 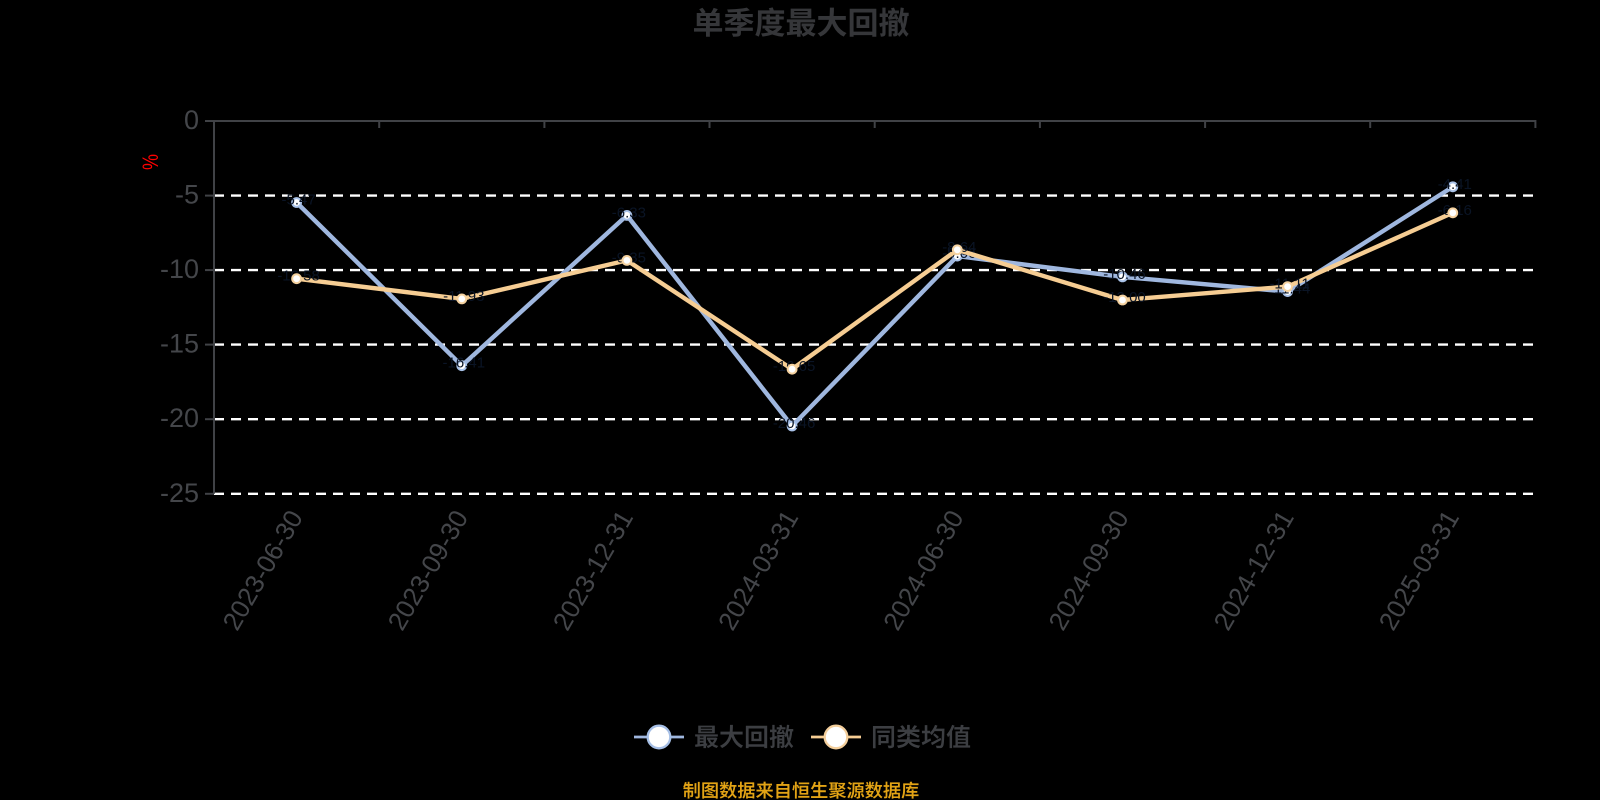 I want to click on svg-text: -20, so click(x=179, y=418).